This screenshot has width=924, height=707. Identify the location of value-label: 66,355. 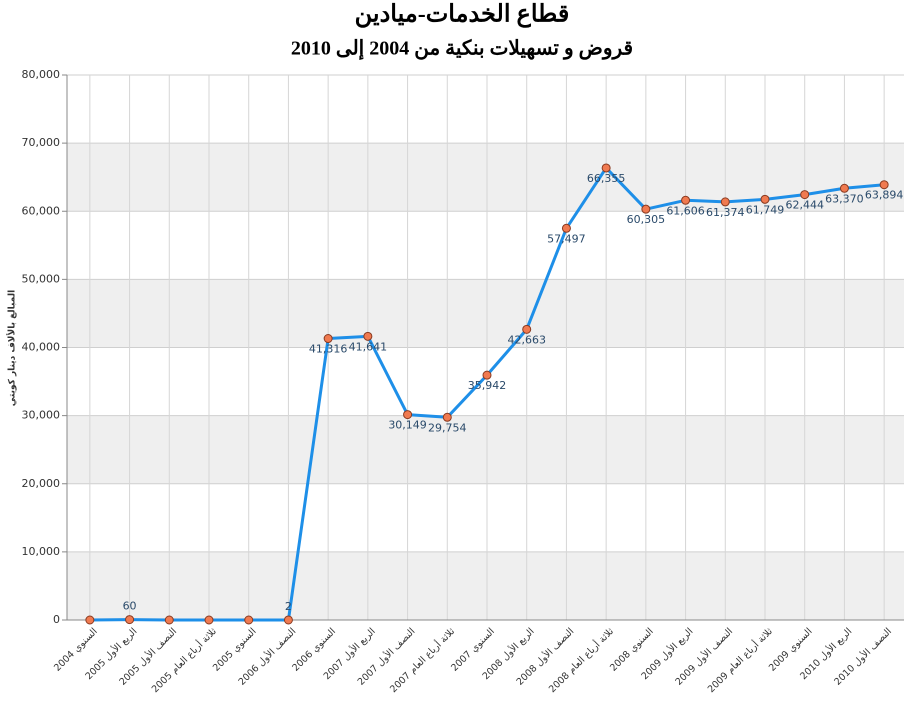
(606, 178).